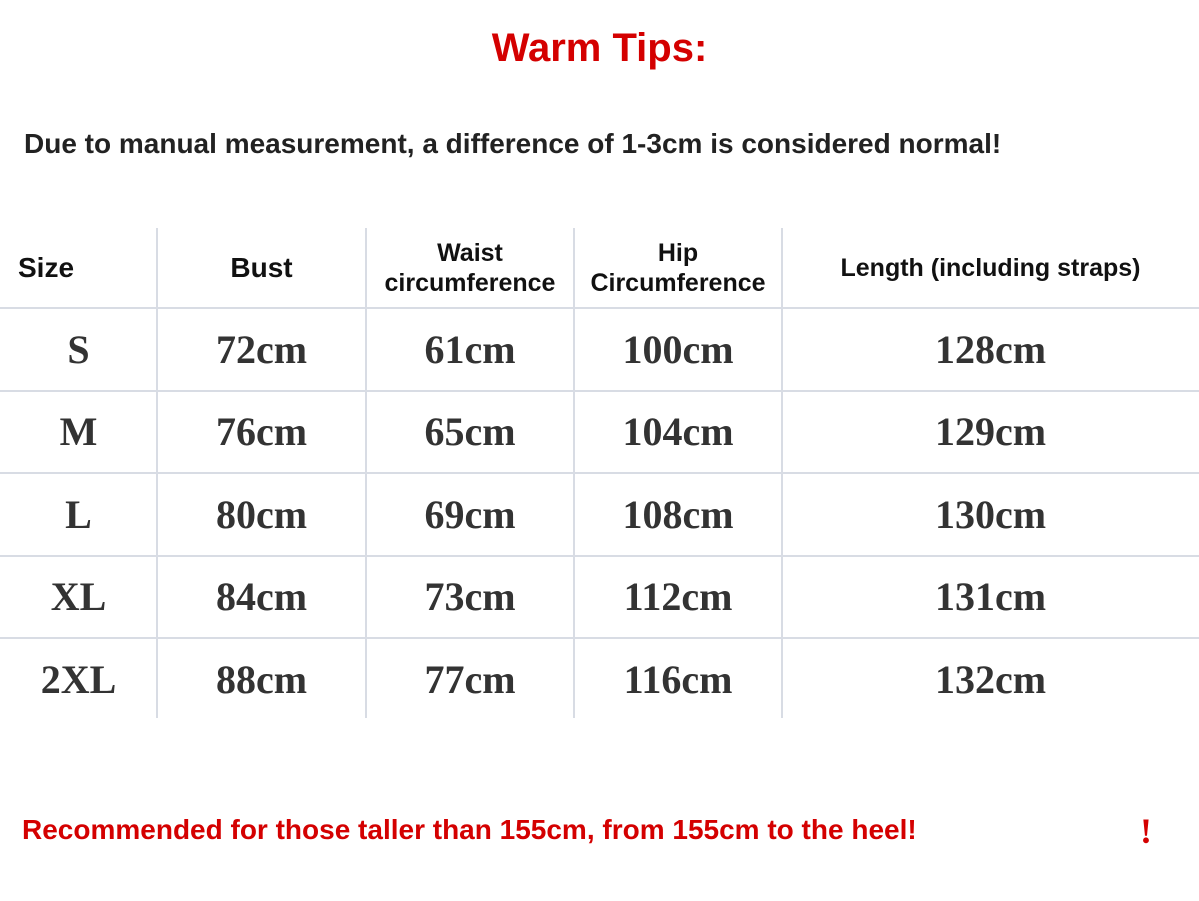  I want to click on table-cell: 73cm, so click(470, 597).